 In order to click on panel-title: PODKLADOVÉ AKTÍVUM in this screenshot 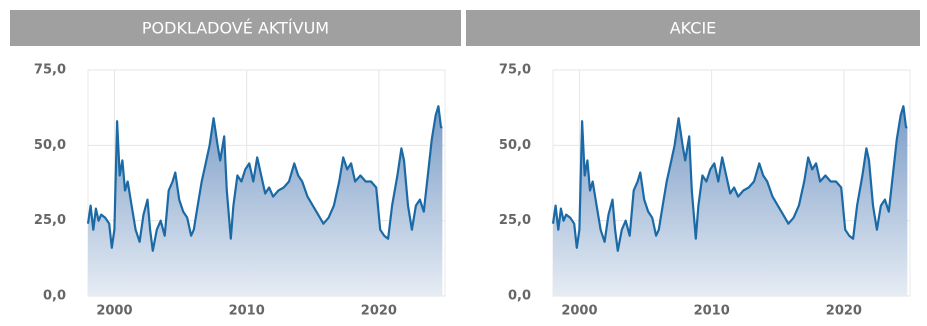, I will do `click(235, 28)`.